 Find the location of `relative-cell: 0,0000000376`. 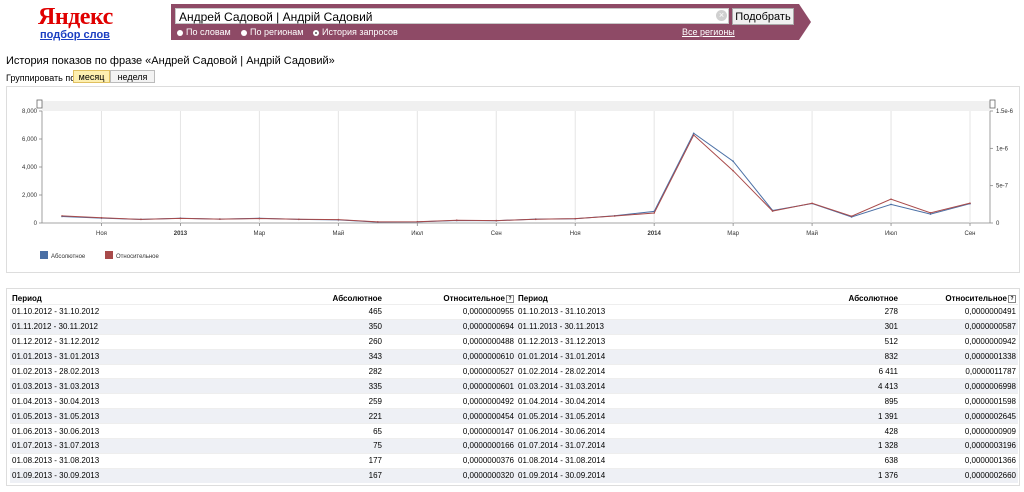

relative-cell: 0,0000000376 is located at coordinates (450, 460).